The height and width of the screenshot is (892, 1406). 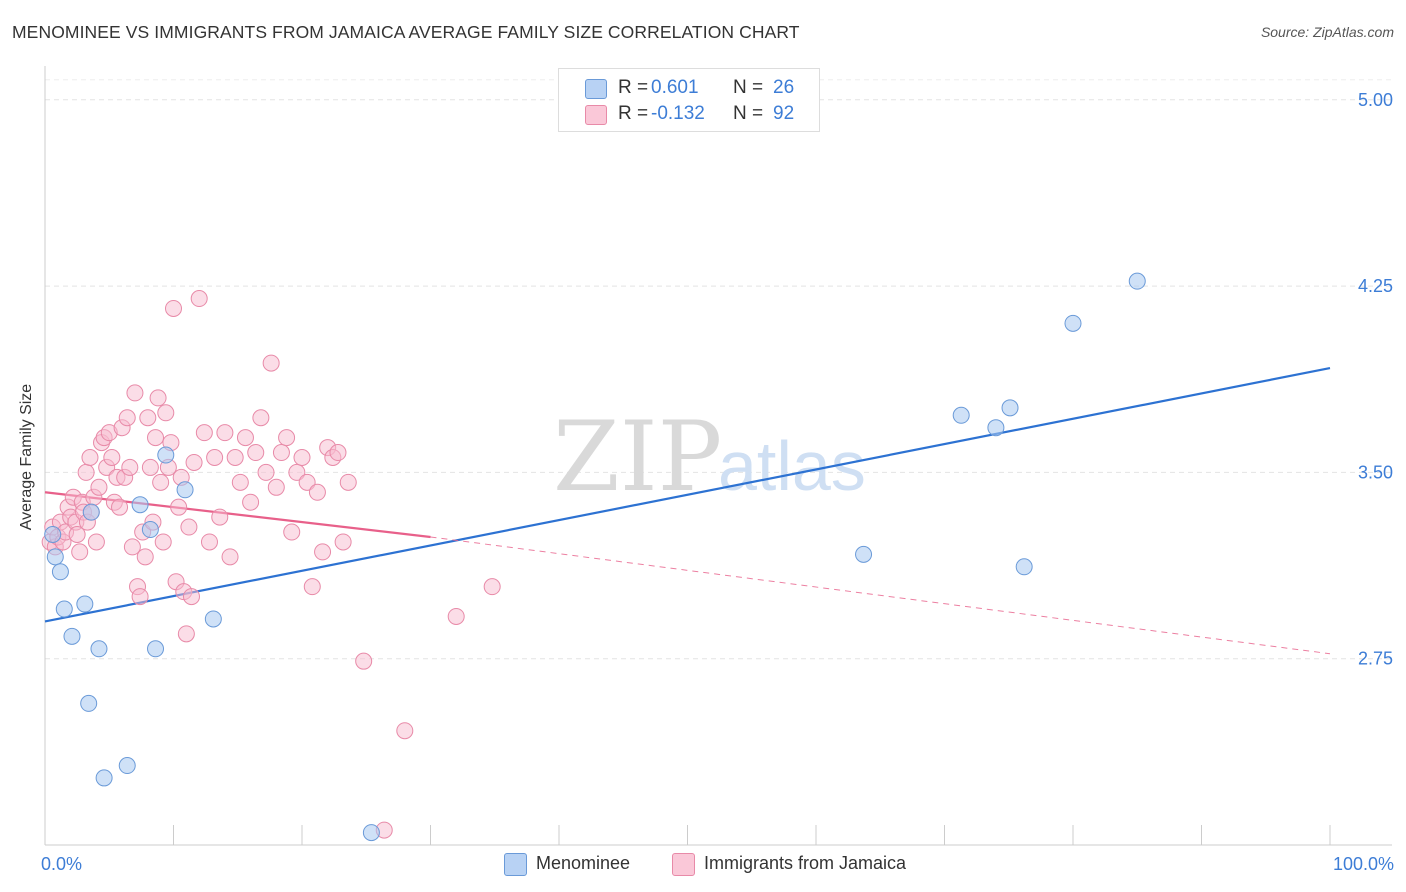 What do you see at coordinates (596, 89) in the screenshot?
I see `legend-swatch-menominee` at bounding box center [596, 89].